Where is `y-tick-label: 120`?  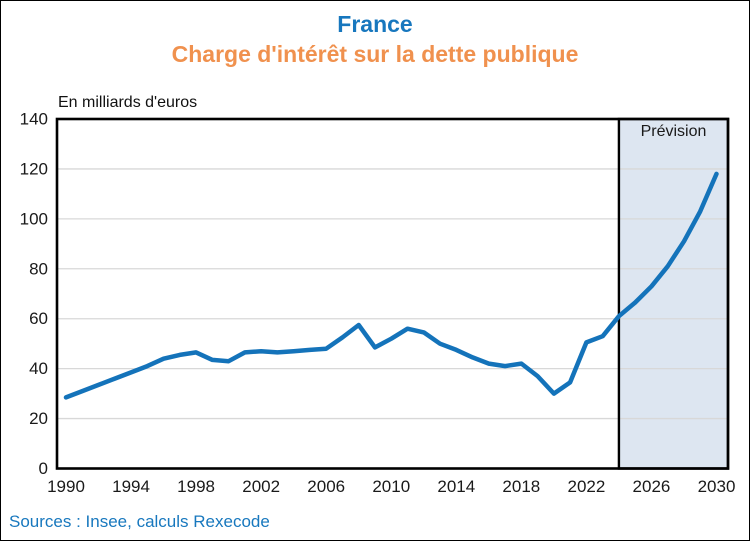 y-tick-label: 120 is located at coordinates (34, 168).